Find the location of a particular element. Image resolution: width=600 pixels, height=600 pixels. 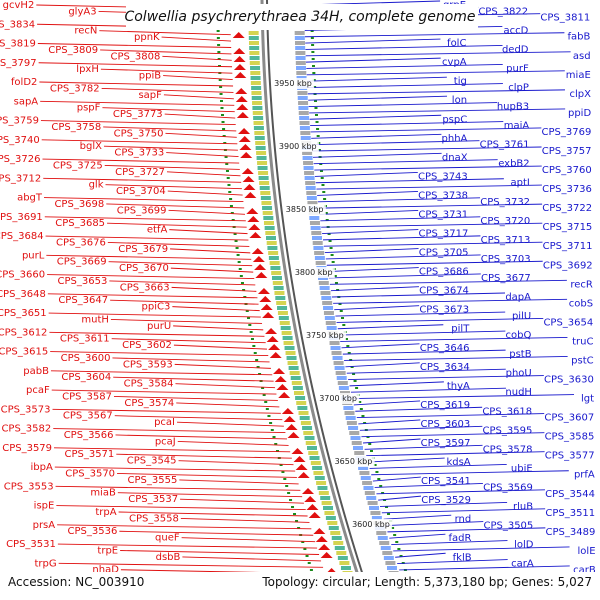

left-gene-label: CPS_3733 is located at coordinates (139, 153).